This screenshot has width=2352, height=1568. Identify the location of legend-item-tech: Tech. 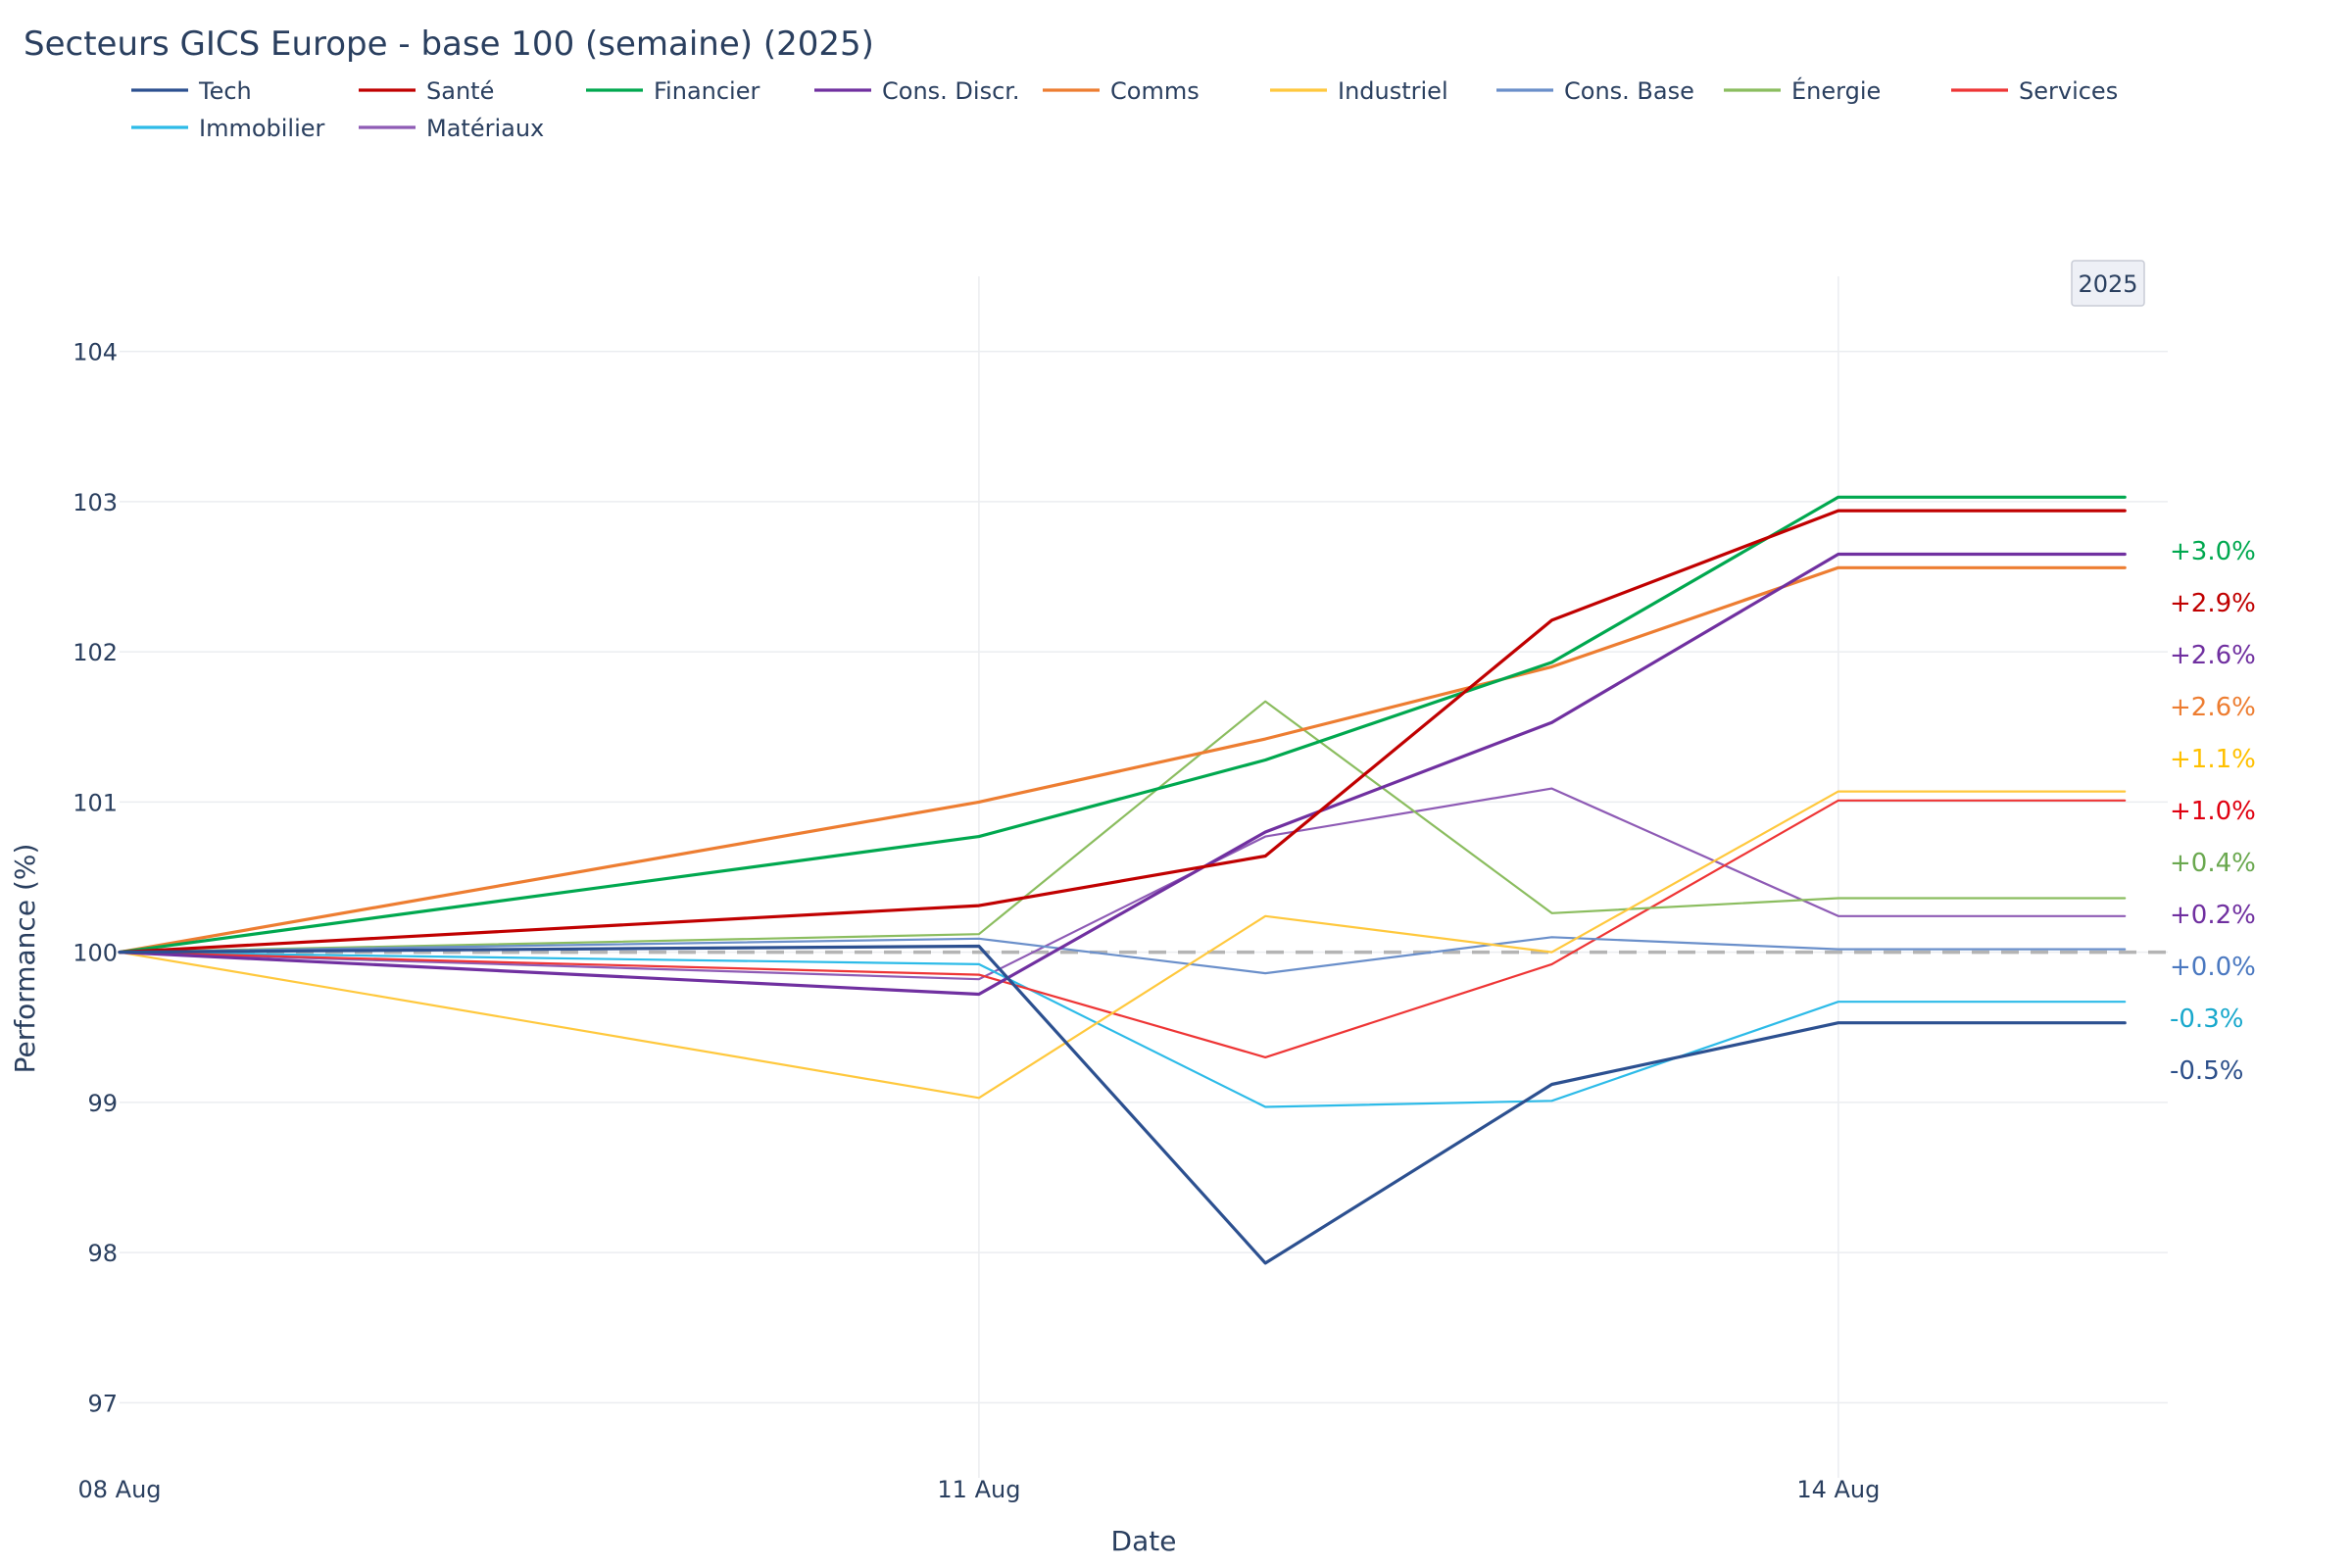
(191, 91).